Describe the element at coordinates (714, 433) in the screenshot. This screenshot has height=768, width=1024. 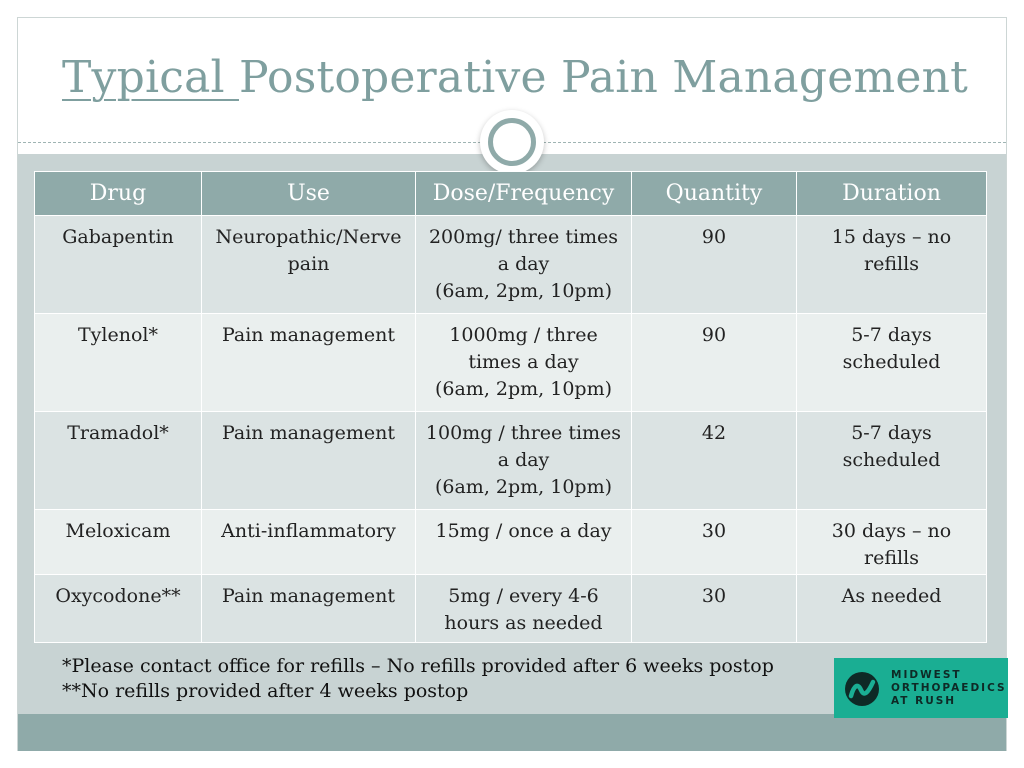
I see `quantity-value: 42` at that location.